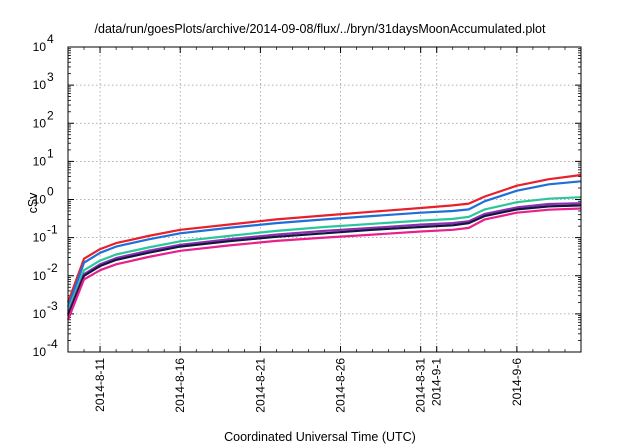 The height and width of the screenshot is (448, 640). I want to click on x-tick-label: 2014-8-21, so click(260, 385).